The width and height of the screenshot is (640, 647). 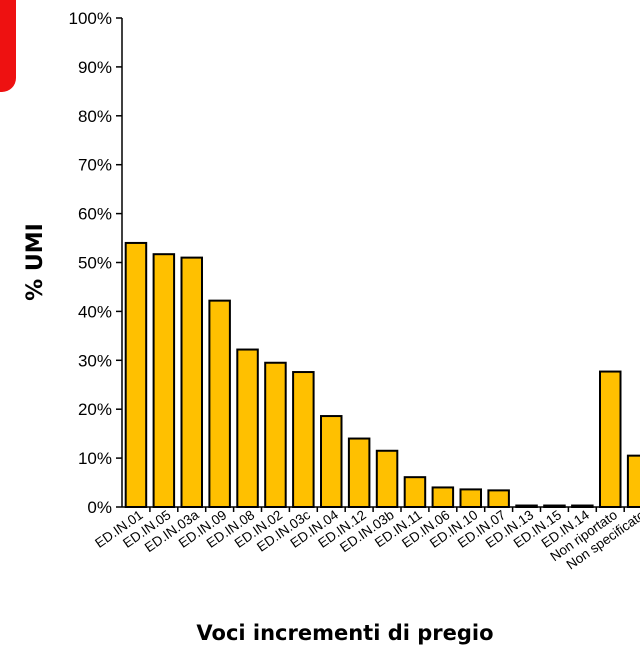 I want to click on bar-non-specificato, so click(x=633, y=481).